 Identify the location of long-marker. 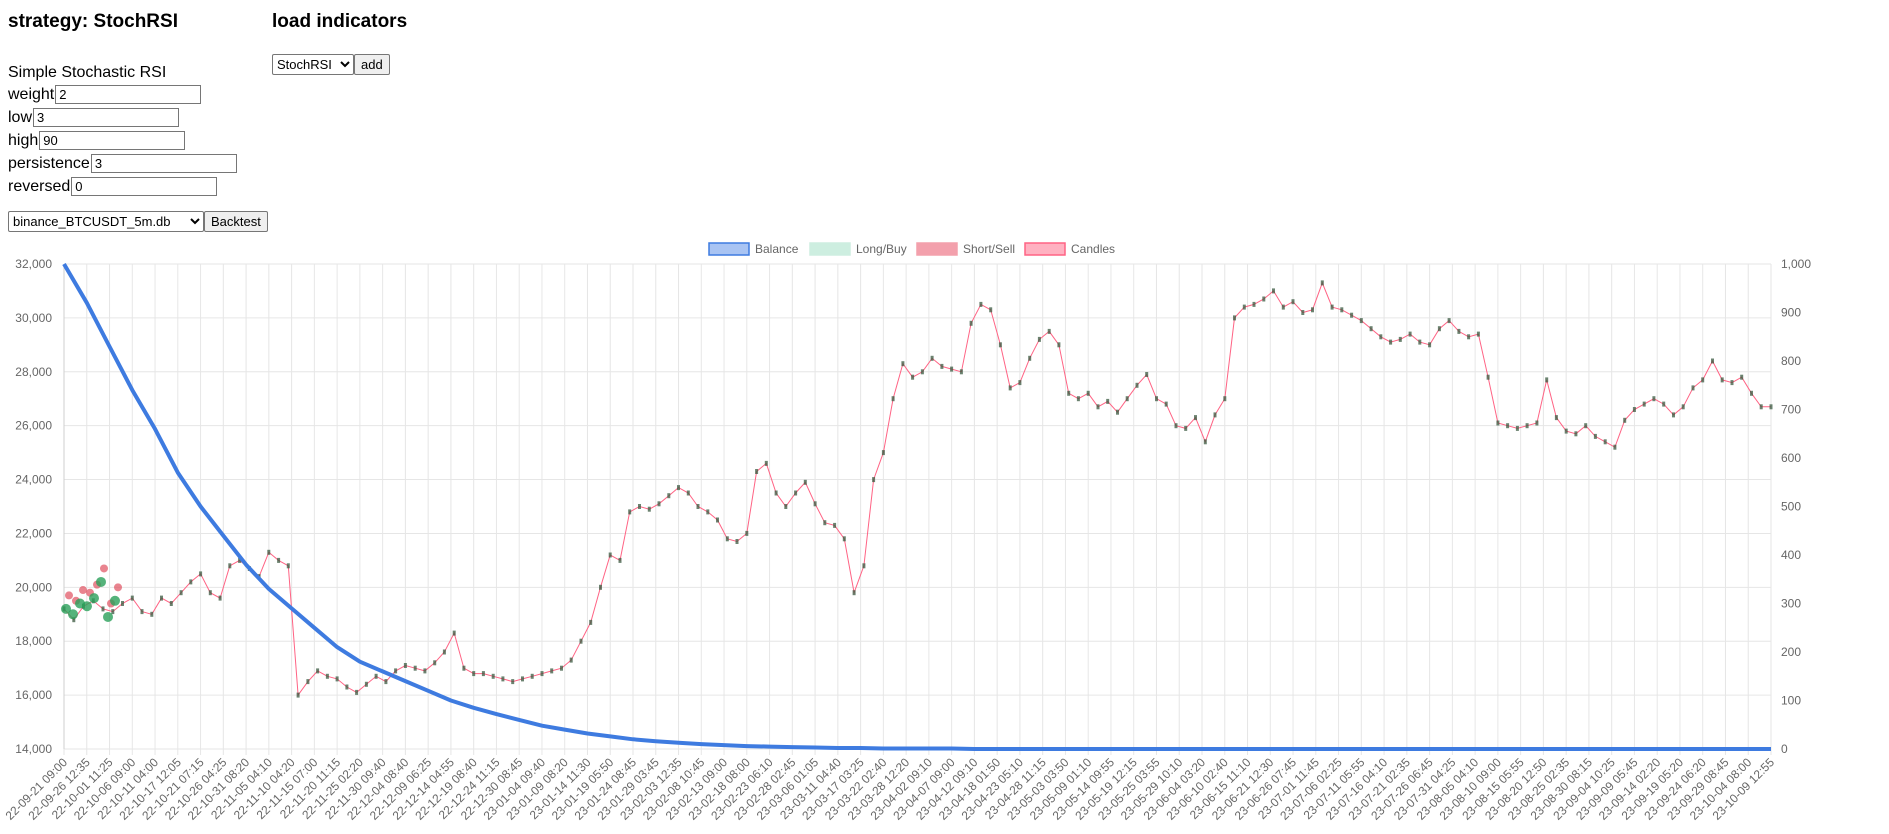
(66, 608).